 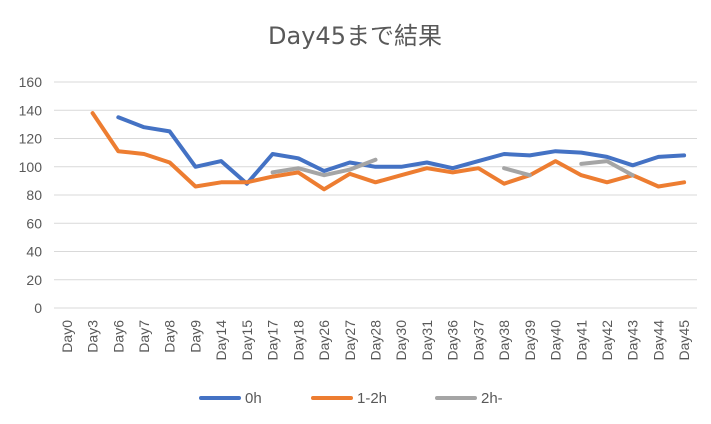 I want to click on y-tick-label: 120, so click(x=31, y=139).